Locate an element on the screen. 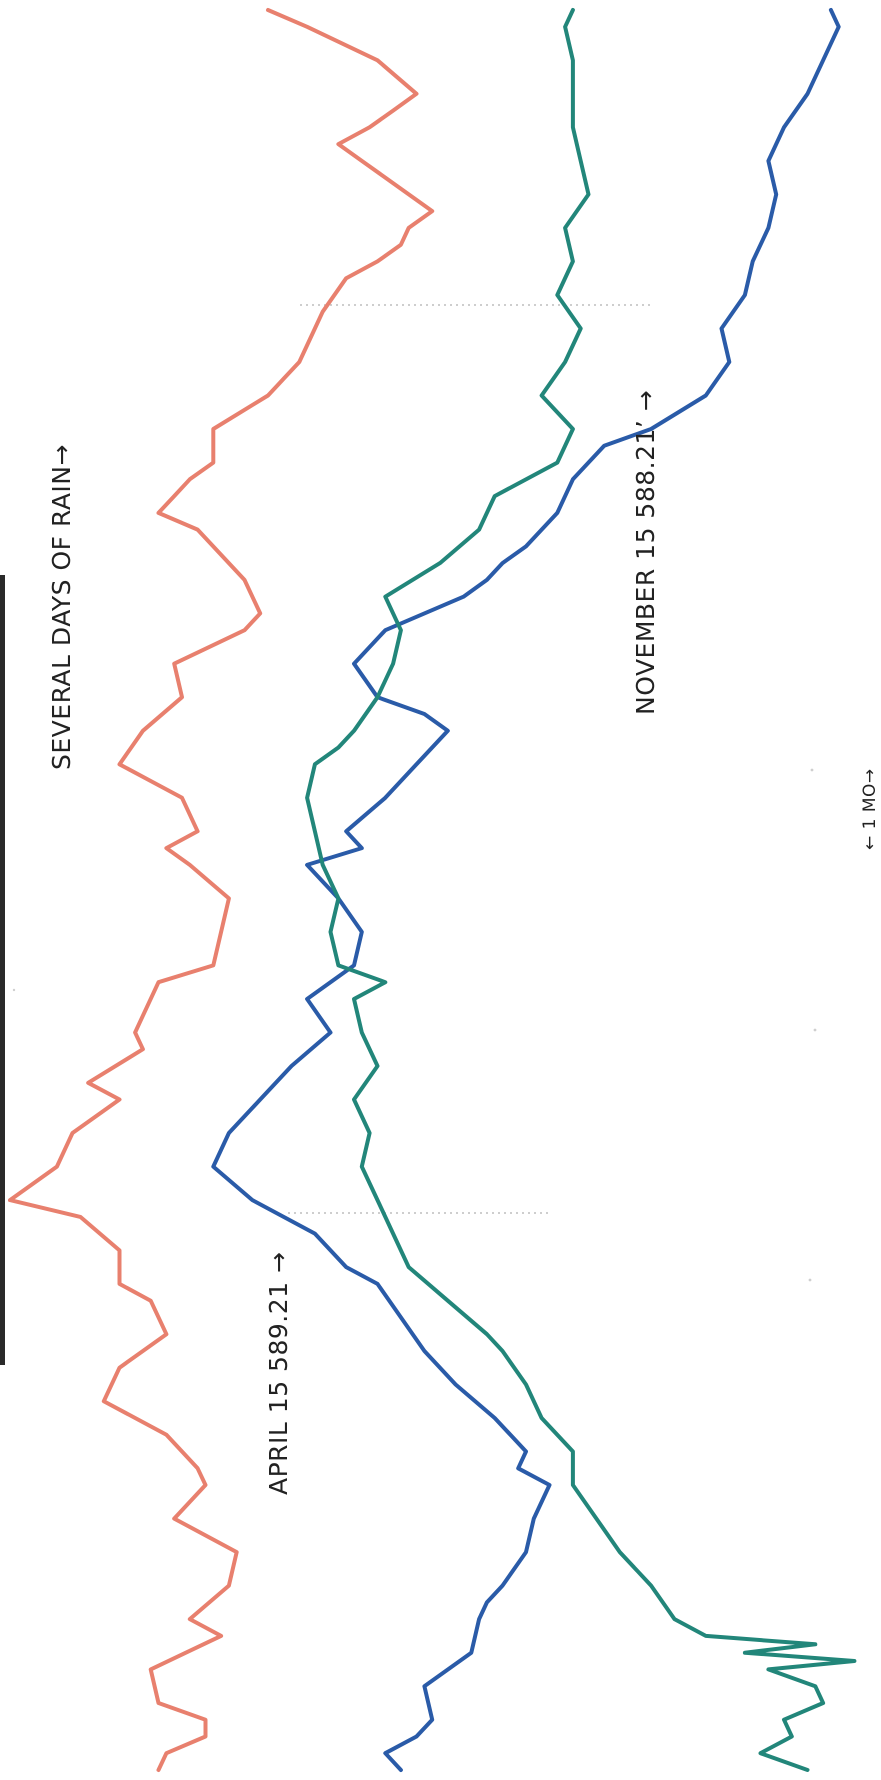 The image size is (881, 1780). annotation-april: APRIL 15 589.21 → is located at coordinates (278, 1373).